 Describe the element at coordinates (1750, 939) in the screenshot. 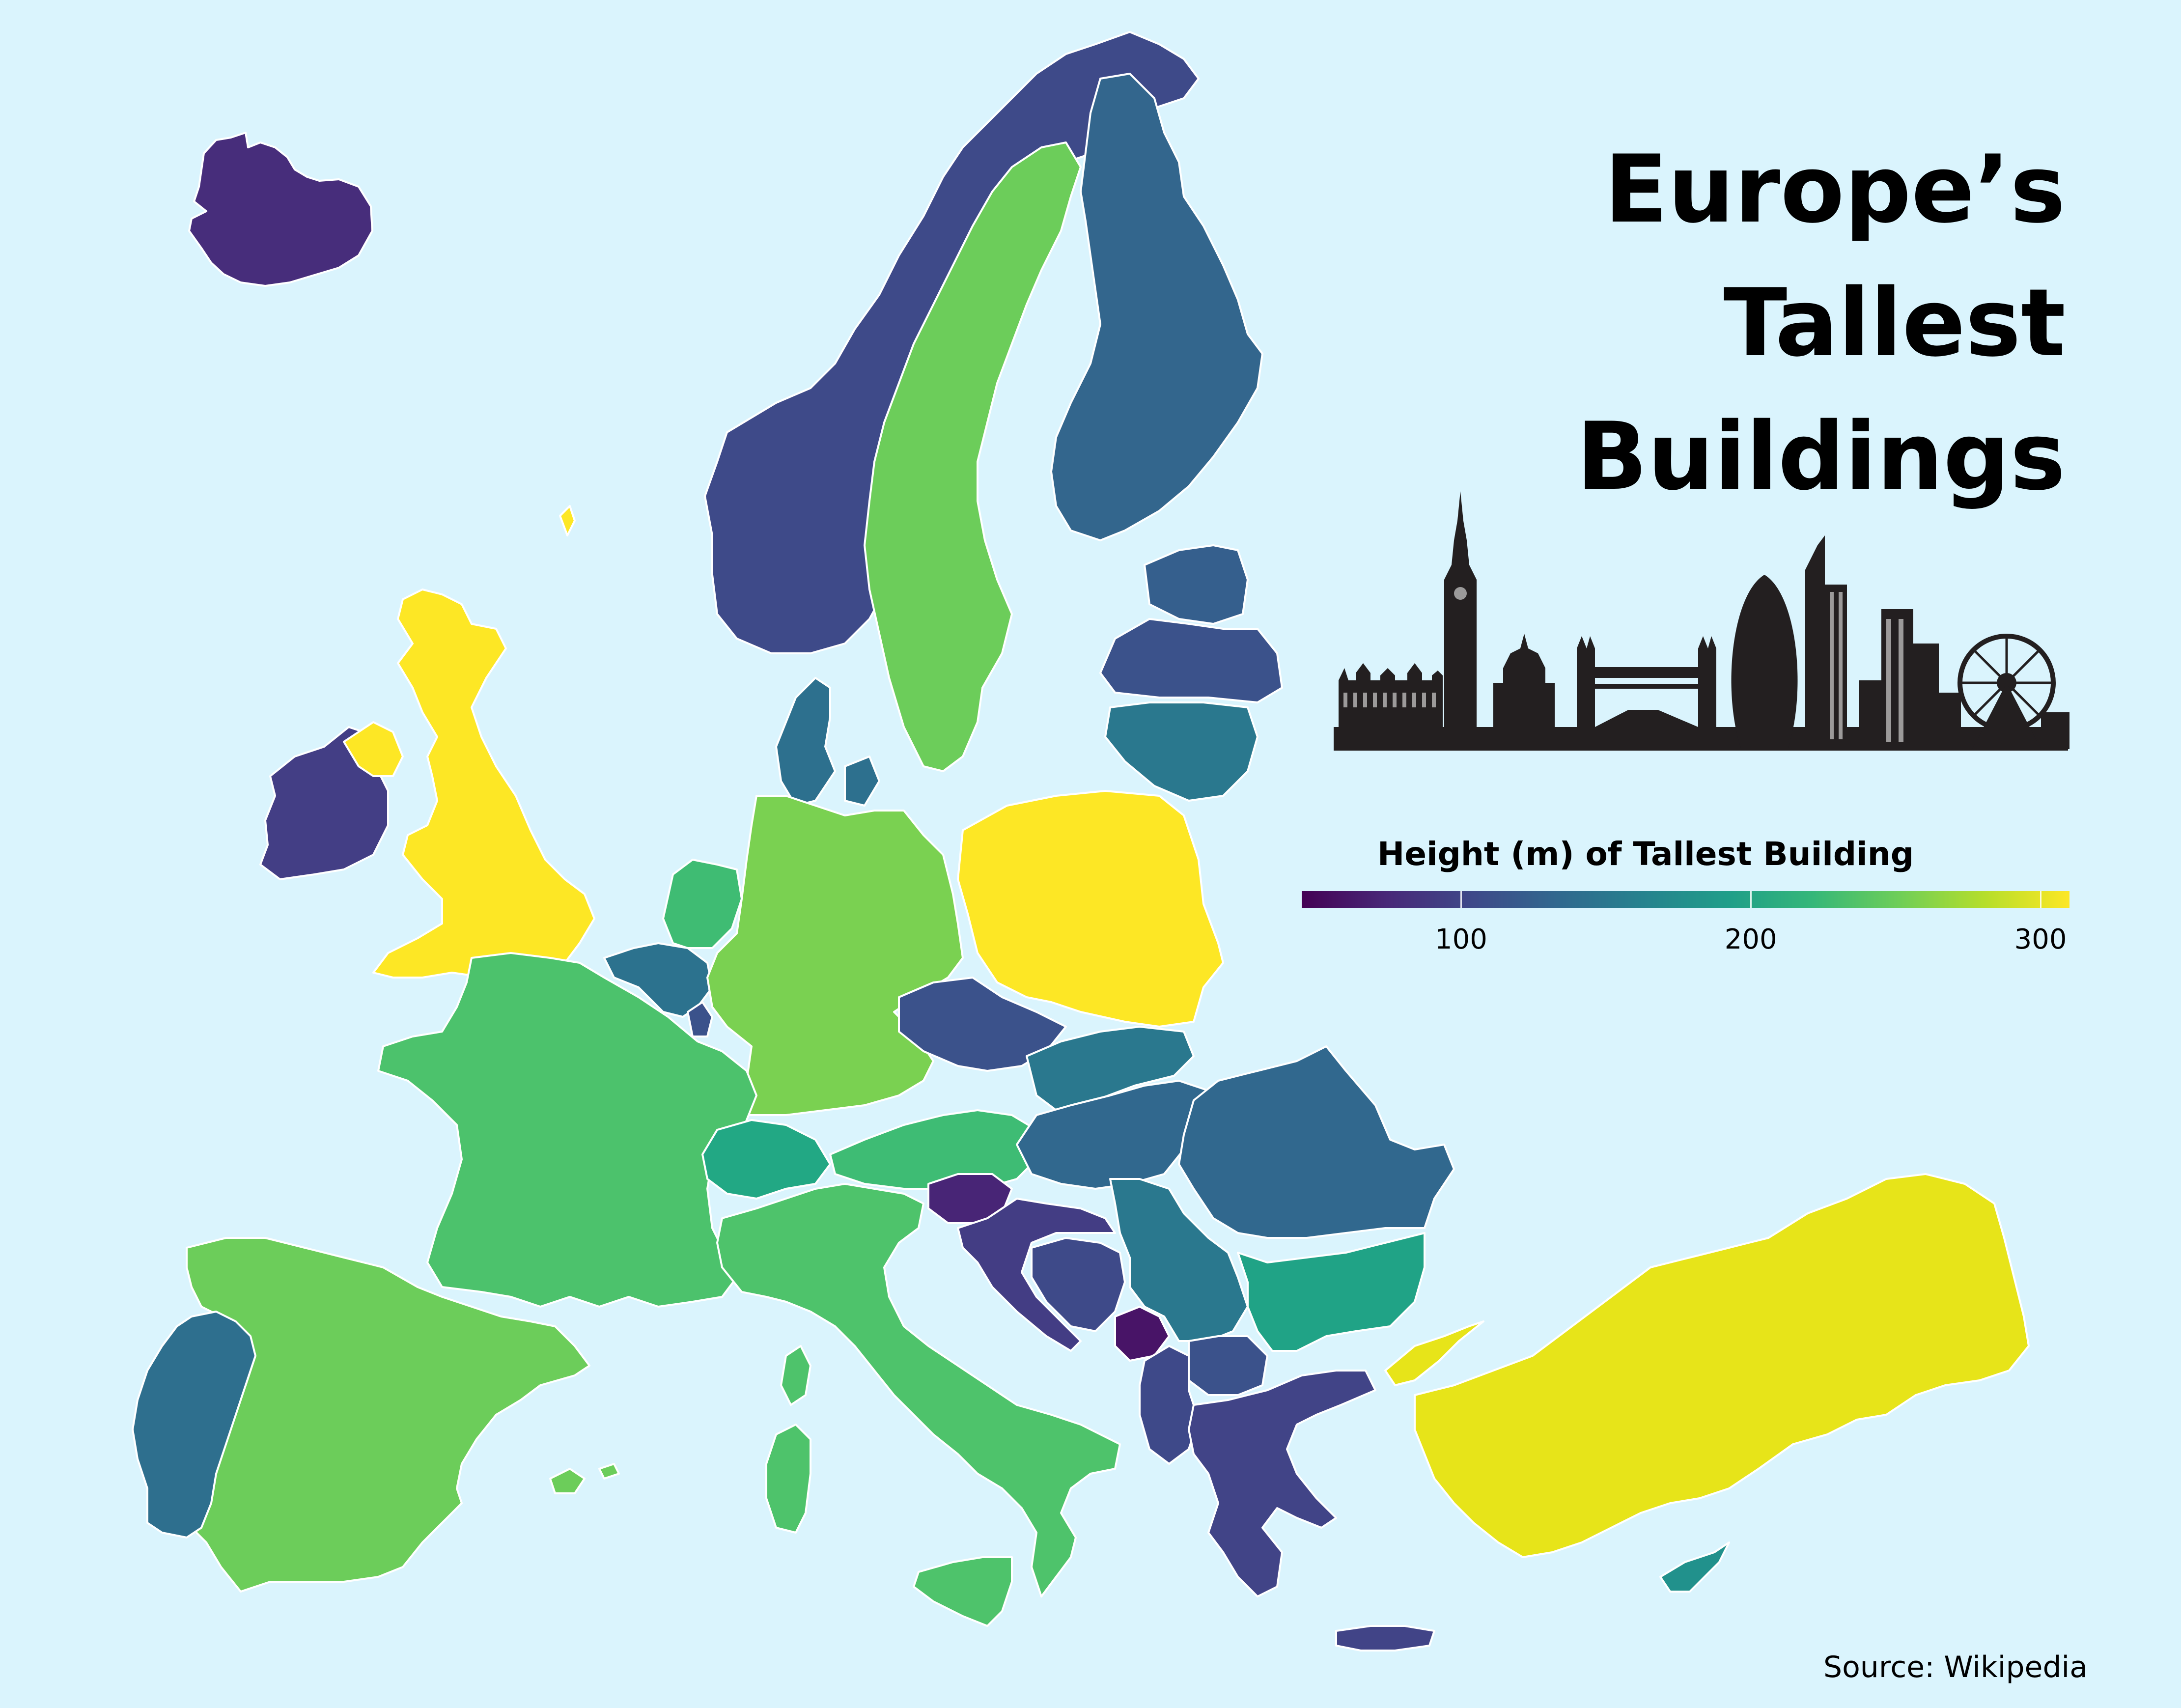

I see `legend-tick-label: 200` at that location.